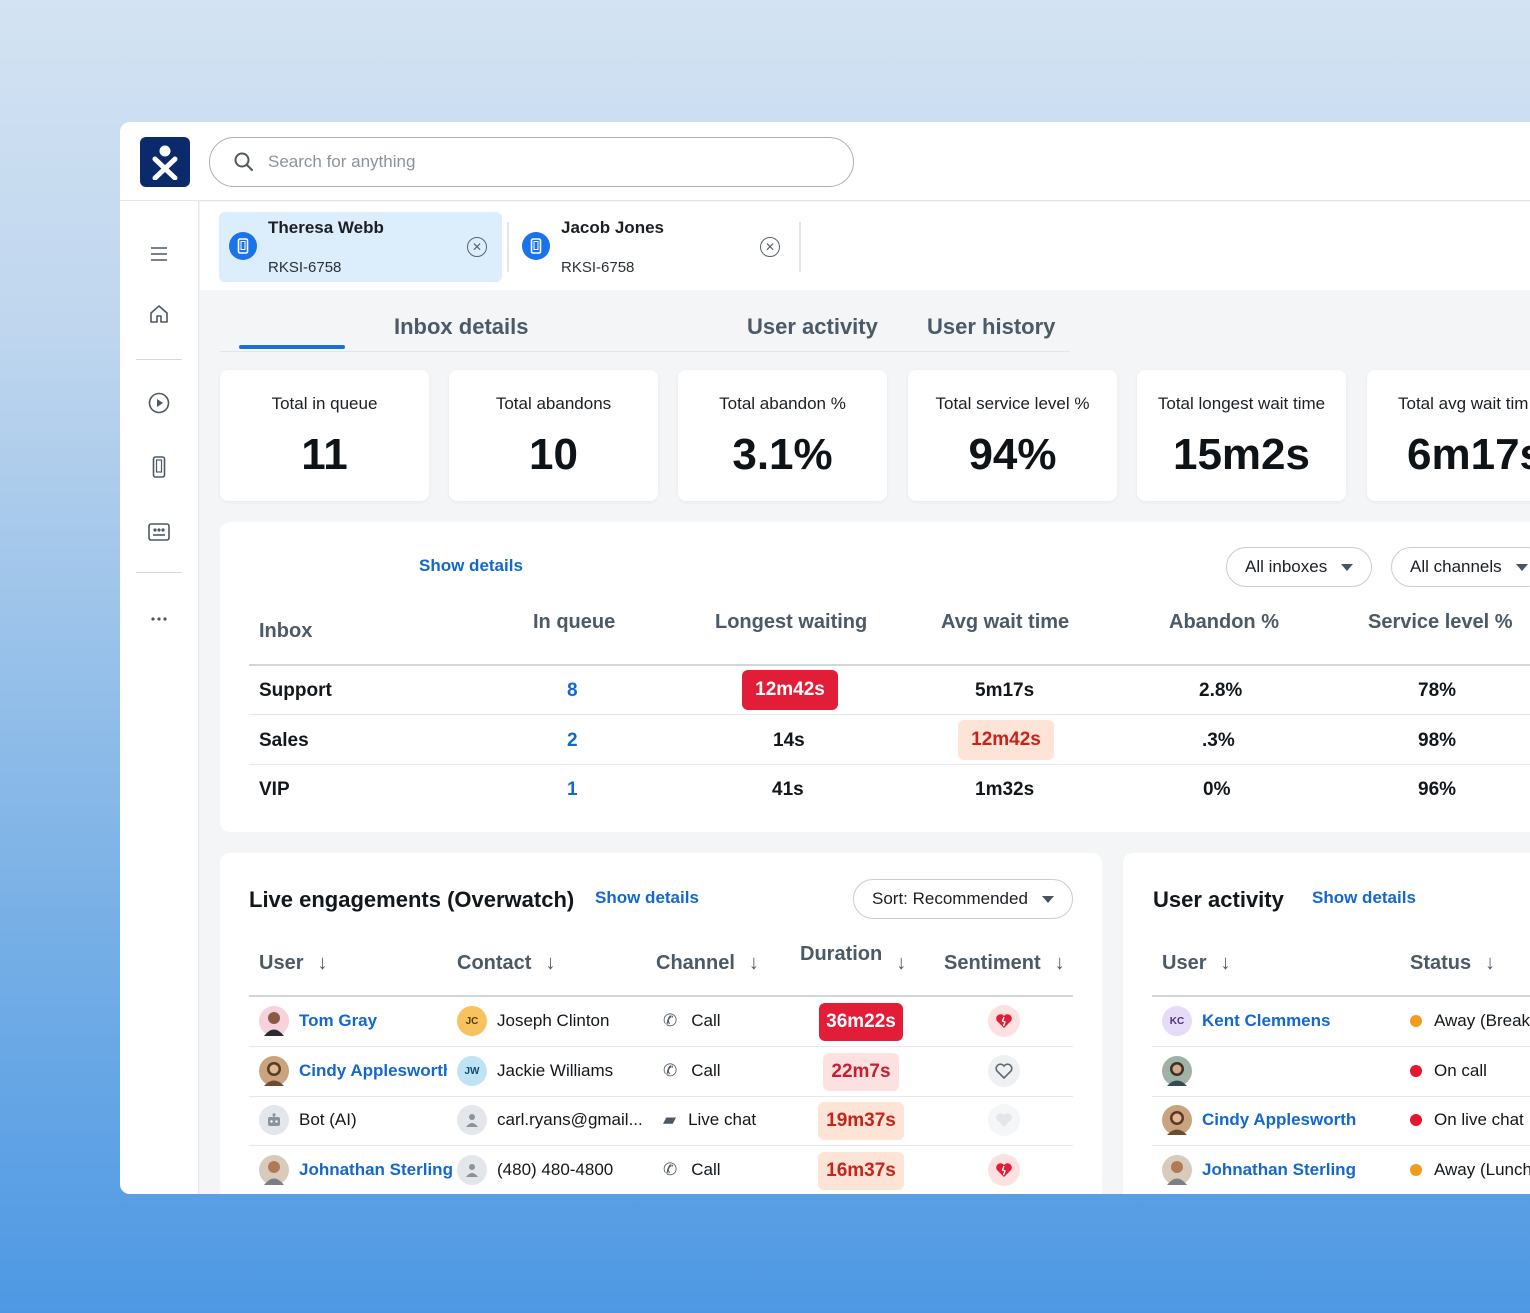 Image resolution: width=1530 pixels, height=1313 pixels. What do you see at coordinates (692, 1169) in the screenshot?
I see `channel-cell: ✆ Call` at bounding box center [692, 1169].